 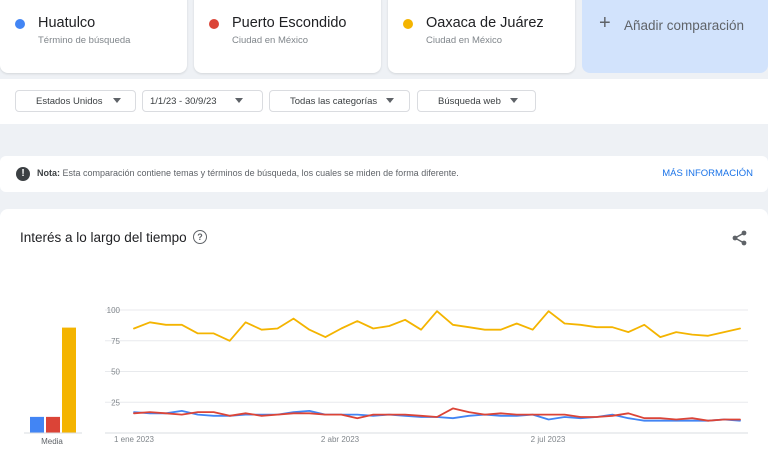 I want to click on x-tick-label: 2 abr 2023, so click(x=340, y=439).